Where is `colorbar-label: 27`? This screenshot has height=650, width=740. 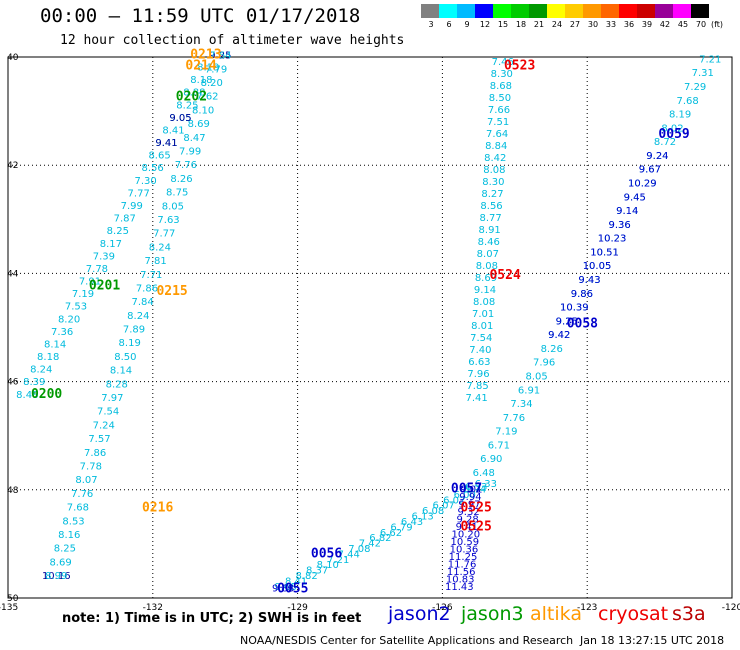 colorbar-label: 27 is located at coordinates (575, 24).